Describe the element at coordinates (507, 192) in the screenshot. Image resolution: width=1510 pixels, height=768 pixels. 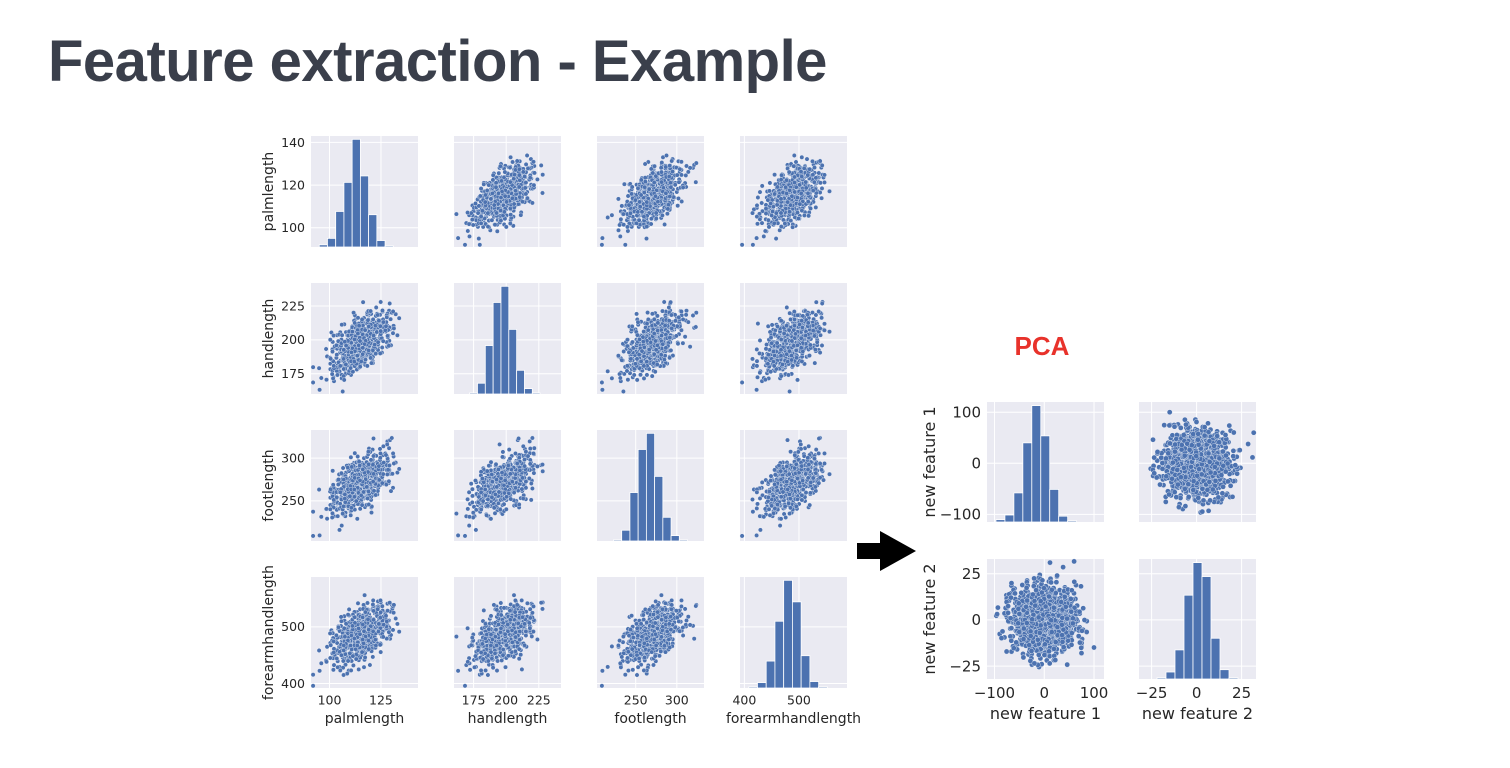
I see `pairplot-panel-palmlength-vs-handlength` at that location.